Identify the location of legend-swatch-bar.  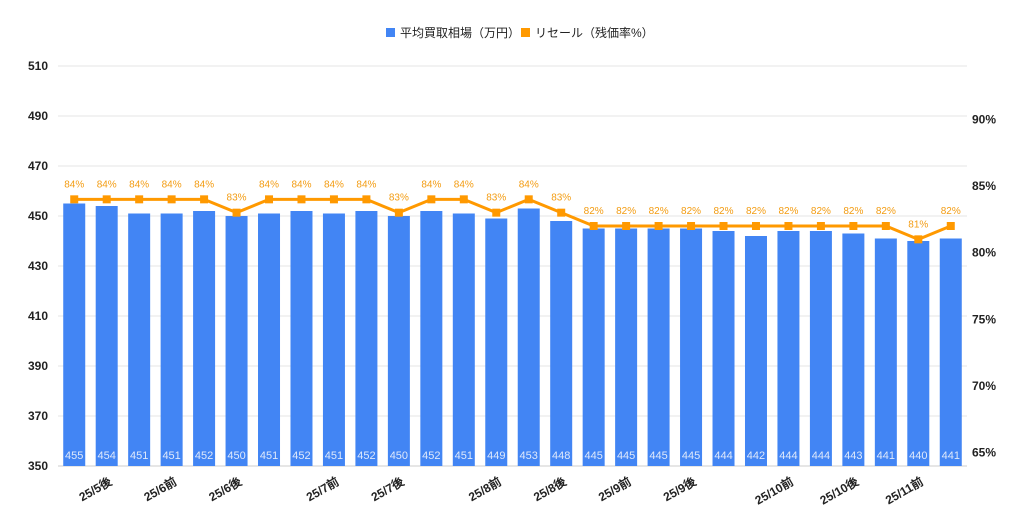
(390, 32).